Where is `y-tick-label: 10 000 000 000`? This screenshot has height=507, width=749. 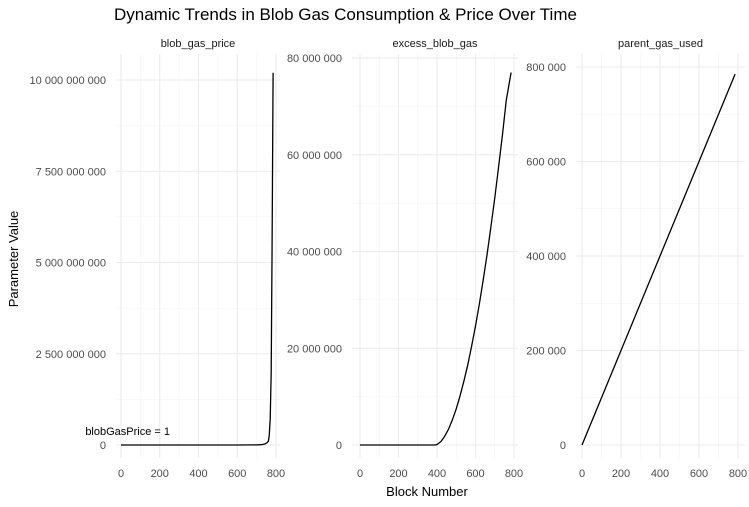 y-tick-label: 10 000 000 000 is located at coordinates (68, 81).